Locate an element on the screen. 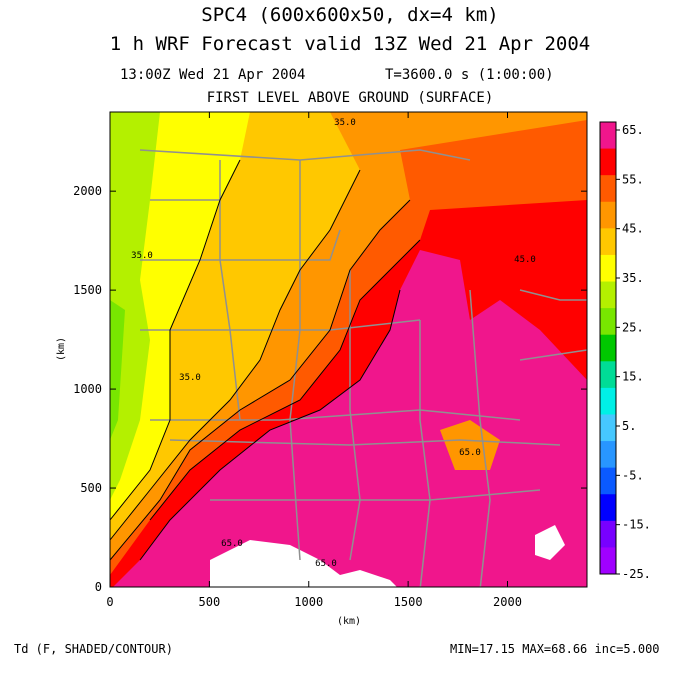 The image size is (700, 700). colorbar-label: 35. is located at coordinates (633, 278).